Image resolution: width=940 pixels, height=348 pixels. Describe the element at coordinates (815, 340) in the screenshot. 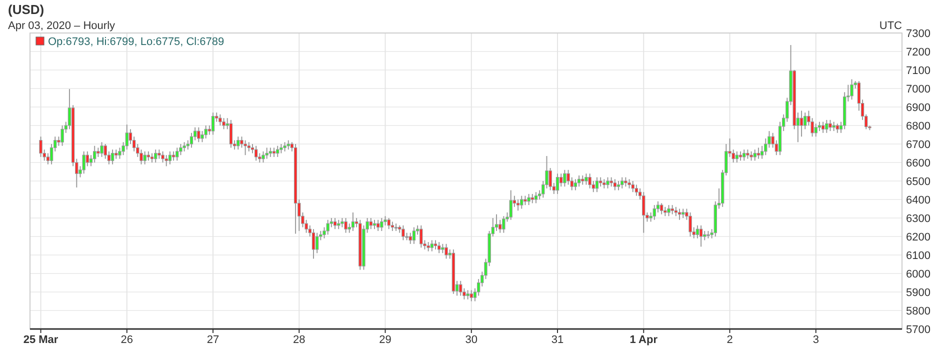

I see `x-tick-label: 3` at that location.